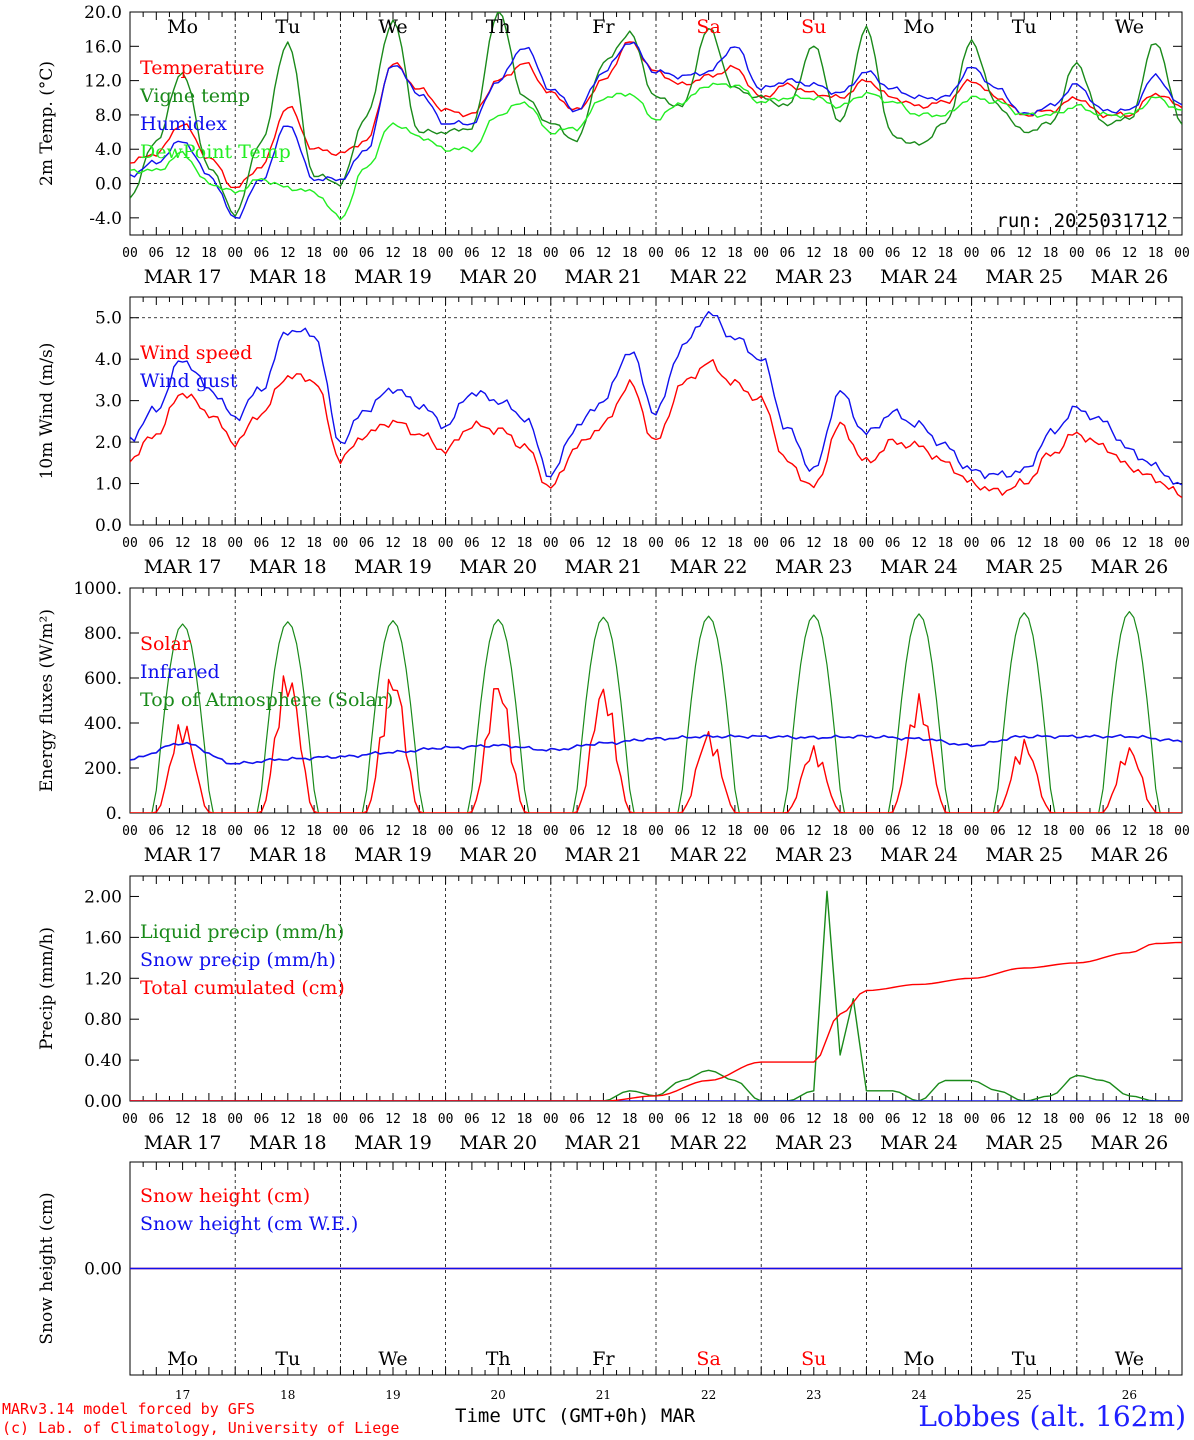 This screenshot has height=1440, width=1194. I want to click on y-tick-label: -4.0, so click(105, 219).